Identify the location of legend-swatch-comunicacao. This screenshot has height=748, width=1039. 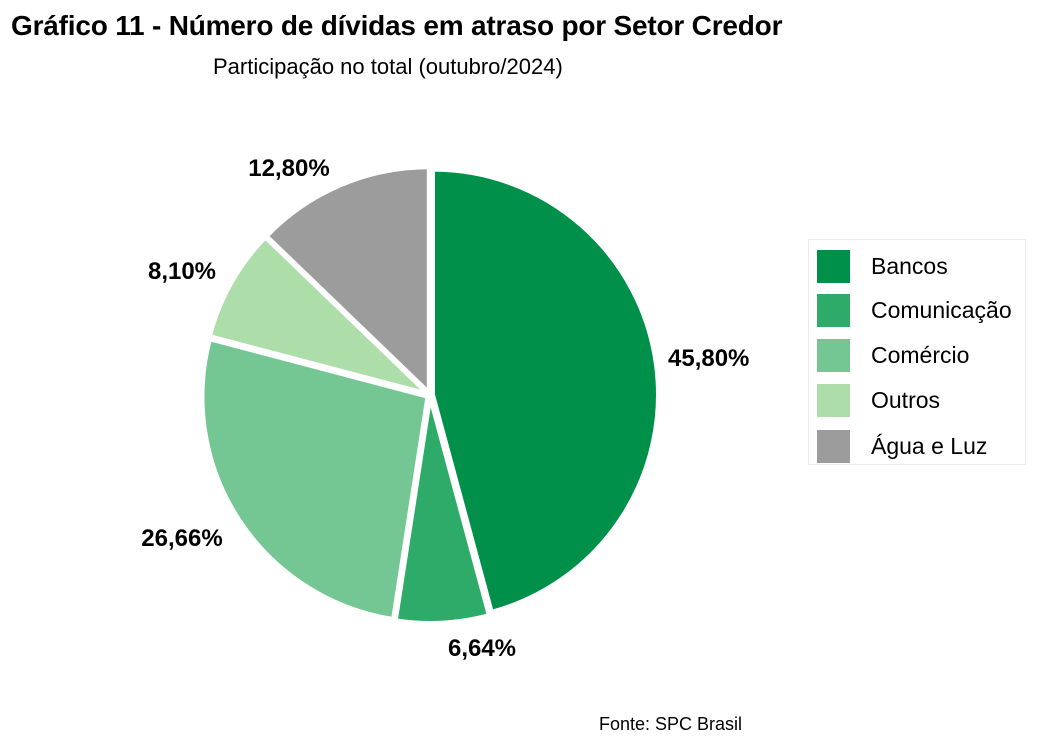
(833, 310).